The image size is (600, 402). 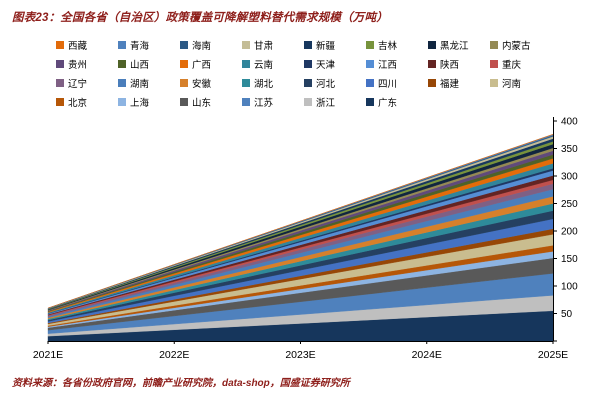 I want to click on legend-label: 河南, so click(x=512, y=84).